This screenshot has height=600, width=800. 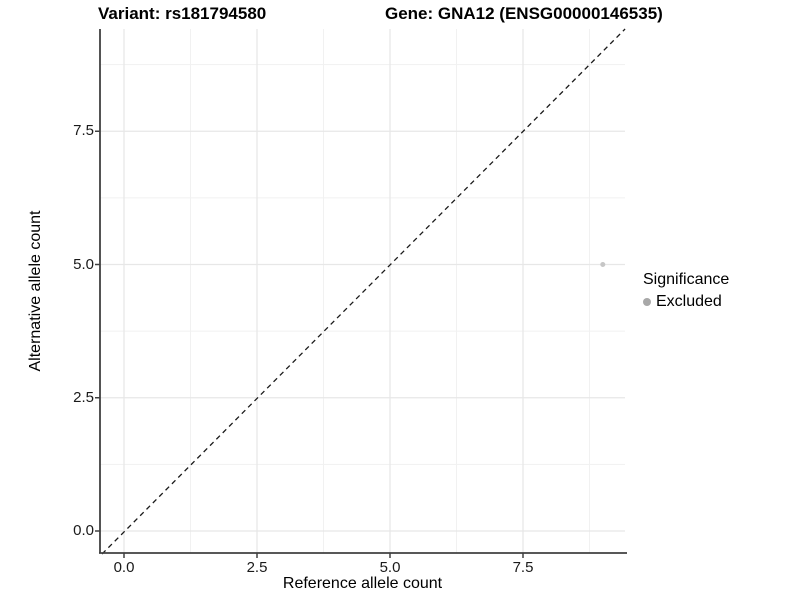 I want to click on data-point, so click(x=603, y=264).